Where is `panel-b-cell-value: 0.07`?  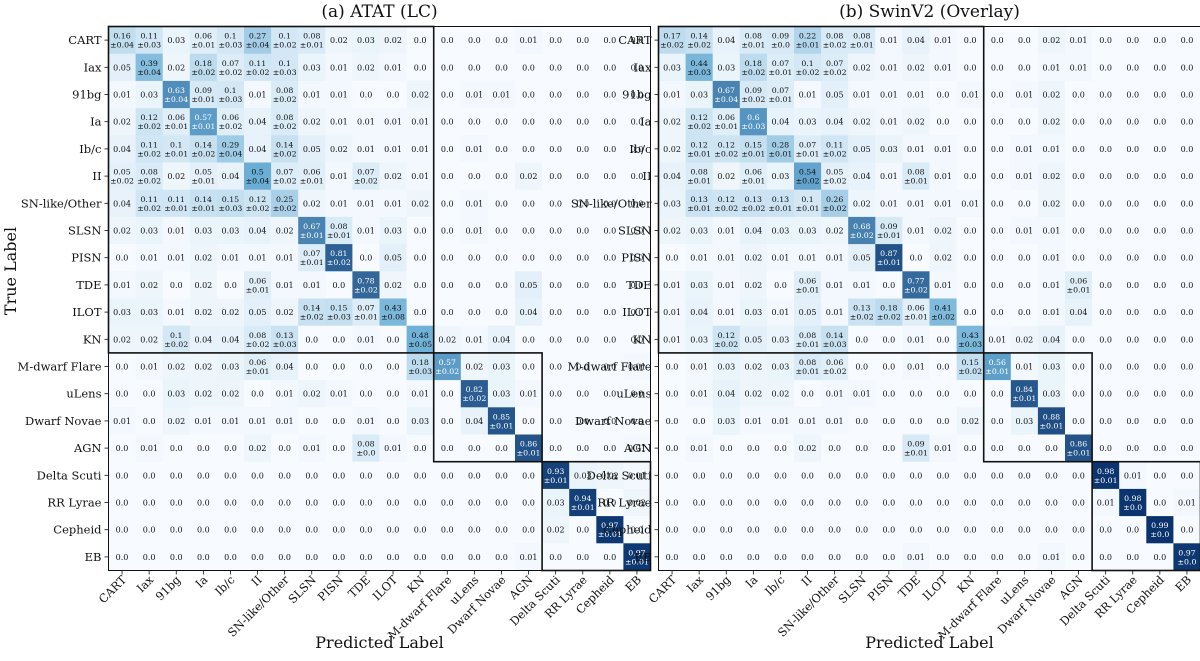
panel-b-cell-value: 0.07 is located at coordinates (807, 144).